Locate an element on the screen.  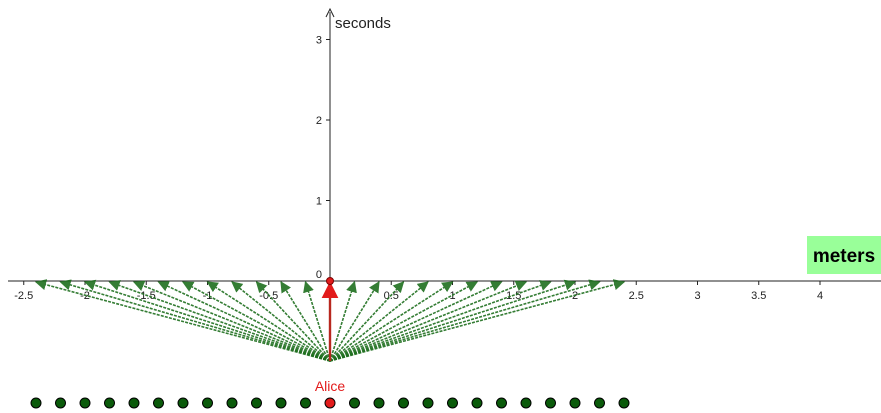
y-tick-label-3: 3 is located at coordinates (319, 41).